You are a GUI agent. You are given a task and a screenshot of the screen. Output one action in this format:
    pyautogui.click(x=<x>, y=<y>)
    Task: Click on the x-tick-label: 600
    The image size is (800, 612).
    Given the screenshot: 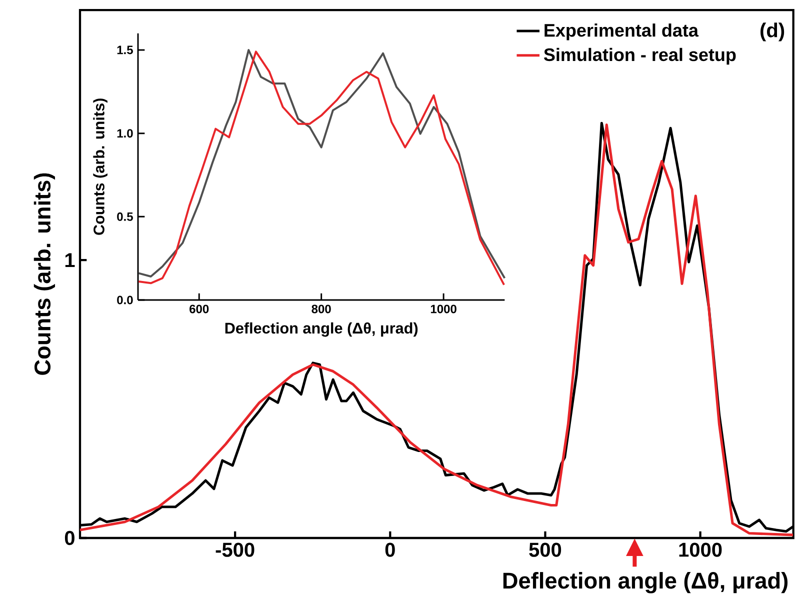 What is the action you would take?
    pyautogui.click(x=199, y=309)
    